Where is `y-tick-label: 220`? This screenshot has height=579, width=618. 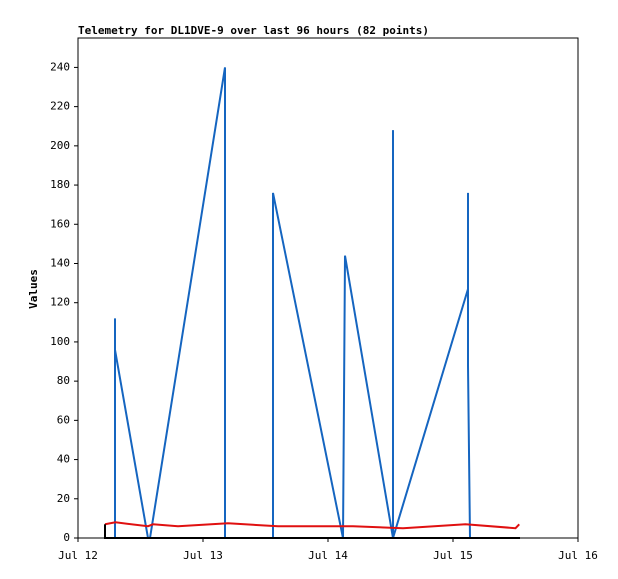 y-tick-label: 220 is located at coordinates (60, 106).